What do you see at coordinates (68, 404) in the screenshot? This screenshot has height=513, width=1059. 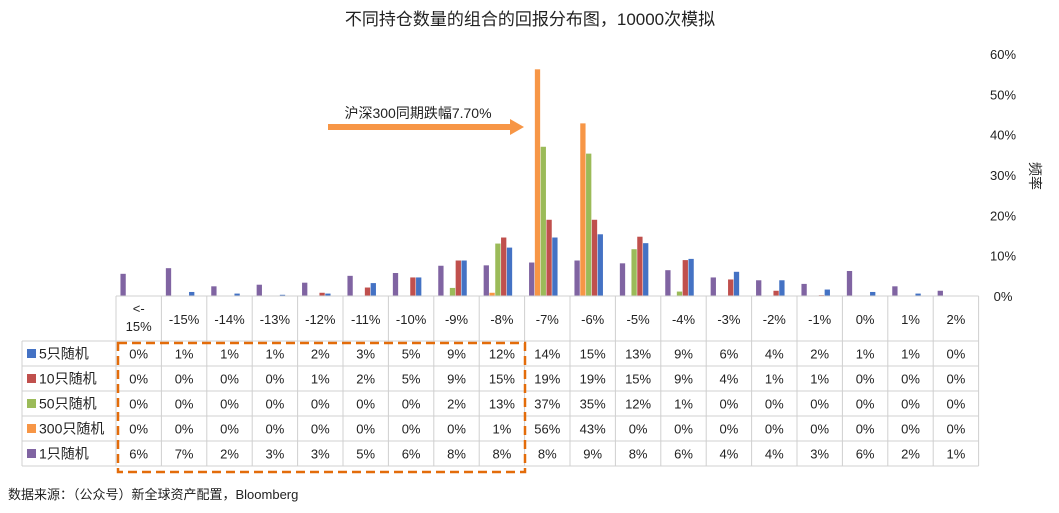 I see `legend-label: 50只随机` at bounding box center [68, 404].